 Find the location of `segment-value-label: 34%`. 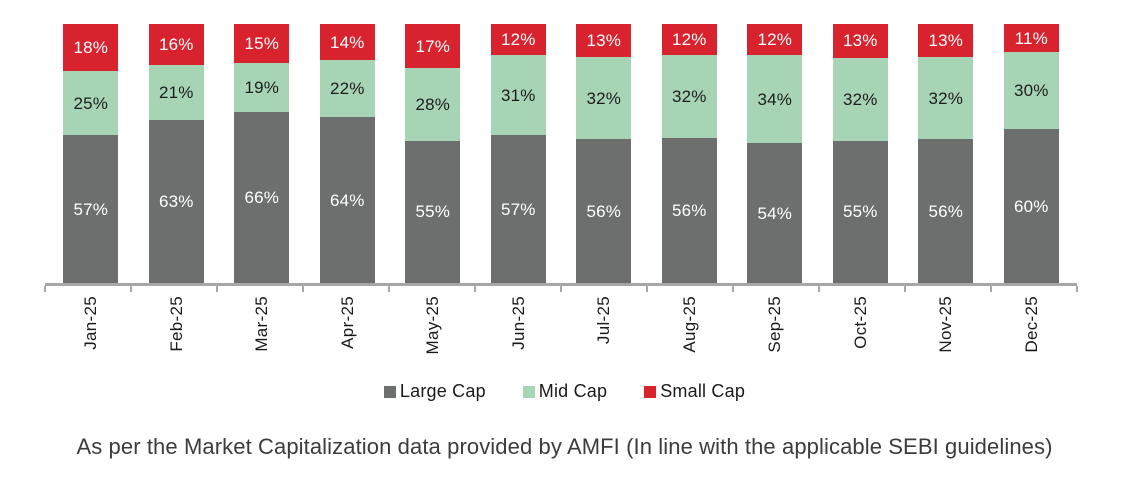

segment-value-label: 34% is located at coordinates (775, 99).